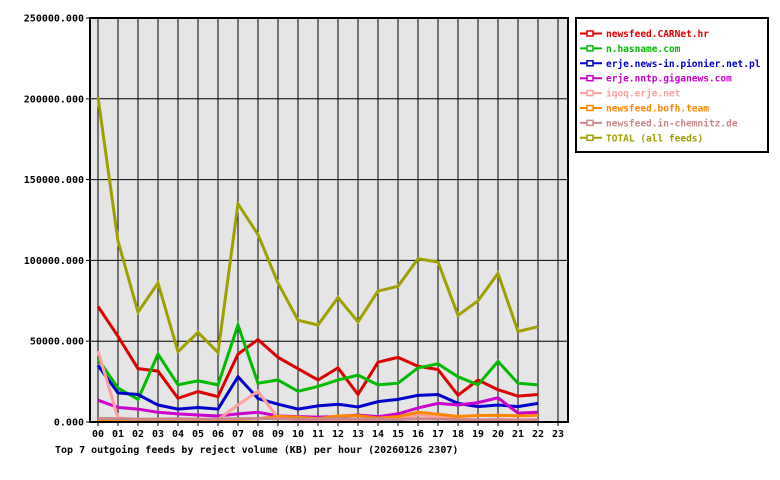 This screenshot has height=480, width=780. Describe the element at coordinates (278, 434) in the screenshot. I see `x-tick-label-09: 09` at that location.